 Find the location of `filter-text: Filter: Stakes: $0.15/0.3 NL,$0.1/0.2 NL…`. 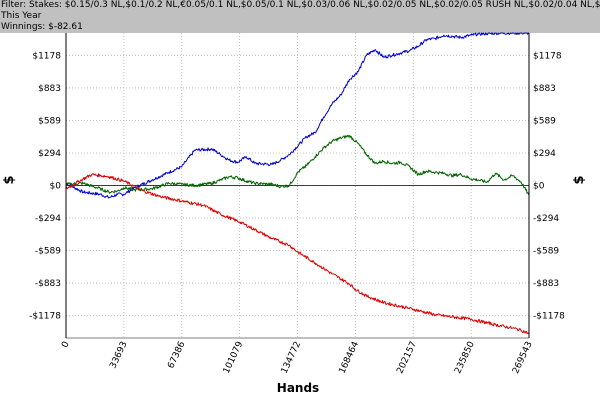

filter-text: Filter: Stakes: $0.15/0.3 NL,$0.1/0.2 NL… is located at coordinates (300, 5).